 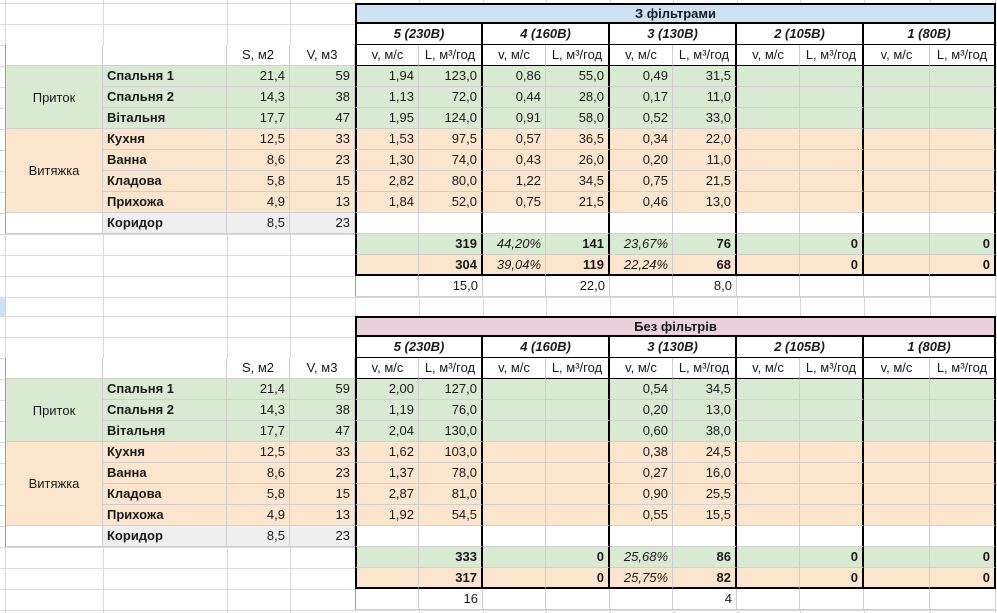 I want to click on flow-cell: 24,5, so click(x=705, y=452).